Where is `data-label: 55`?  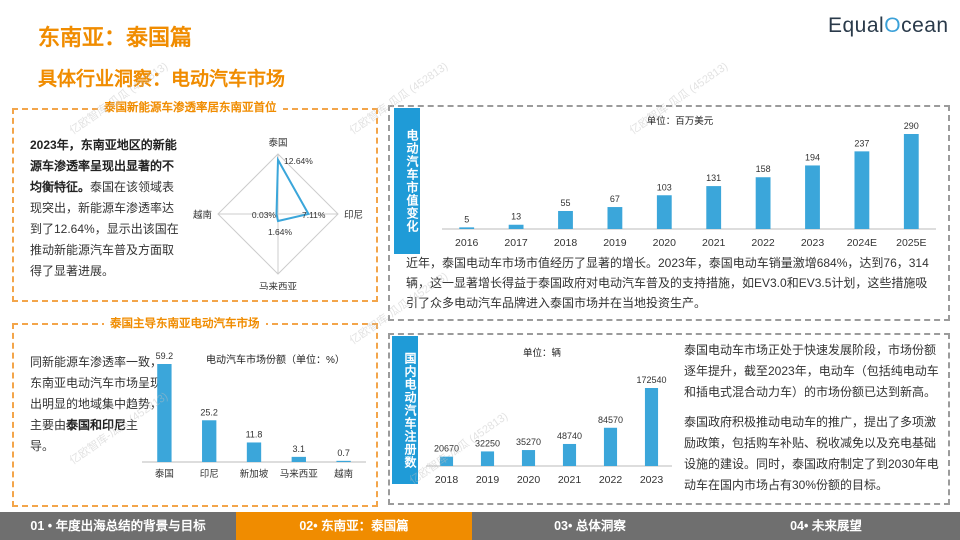
data-label: 55 is located at coordinates (565, 203).